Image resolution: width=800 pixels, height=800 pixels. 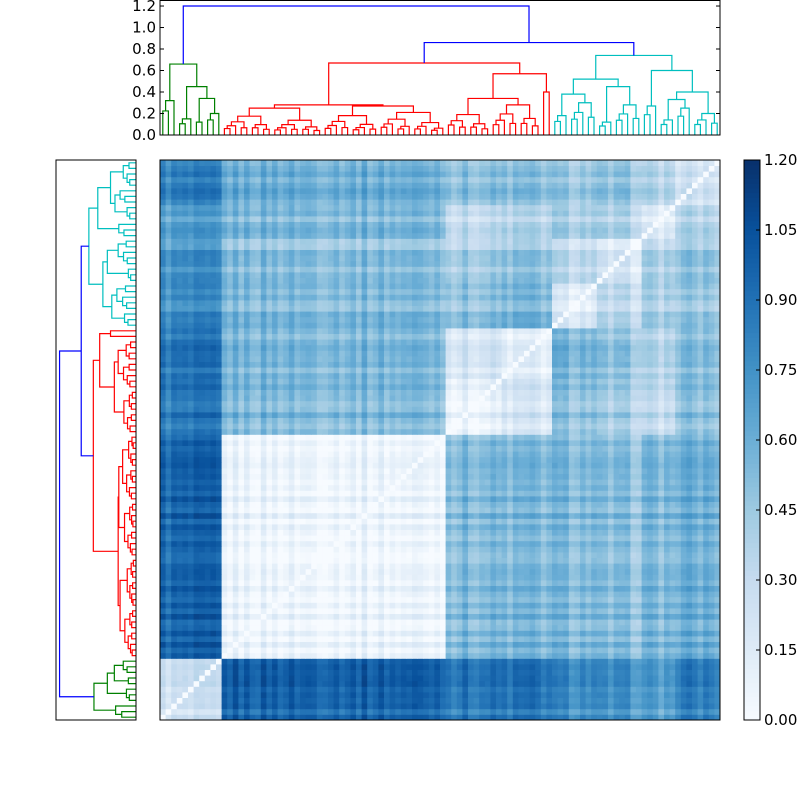 What do you see at coordinates (356, 35) in the screenshot?
I see `dendrogram-link` at bounding box center [356, 35].